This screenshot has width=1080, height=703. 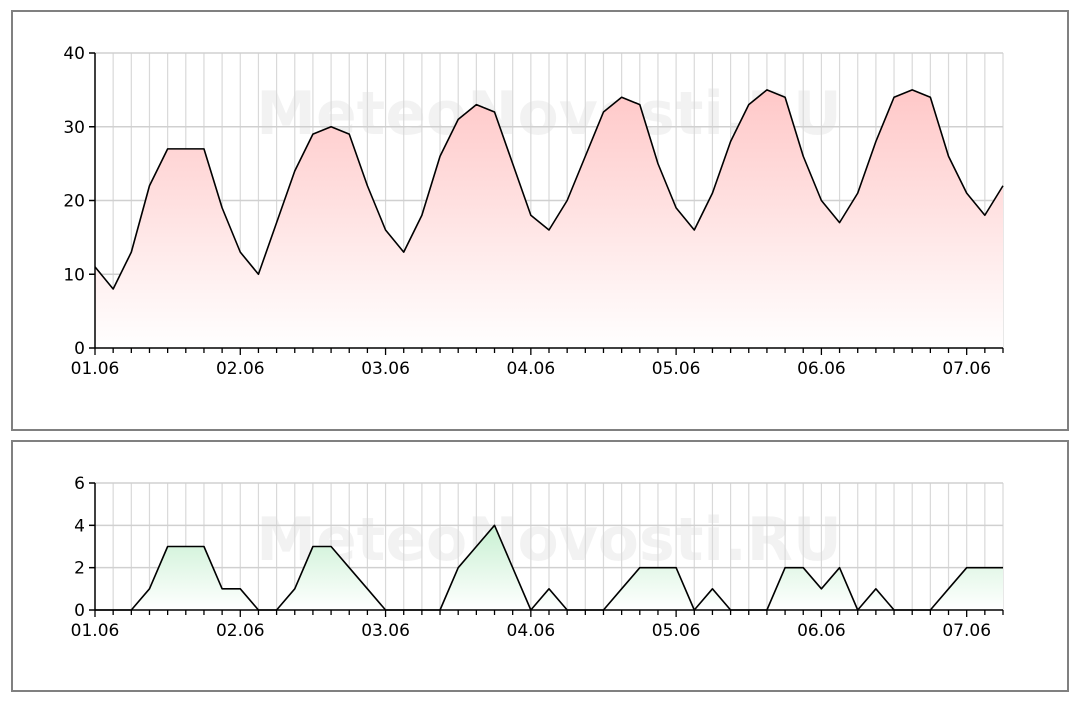 I want to click on series-line, so click(x=549, y=567).